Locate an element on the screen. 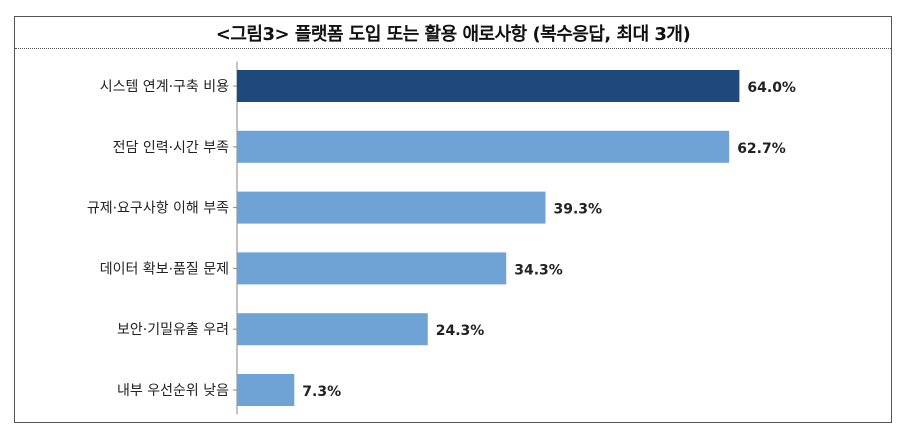  chart-title-bar: <그림3> 플랫폼 도입 또는 활용 애로사항 (복수응답, 최대 3개) is located at coordinates (453, 33).